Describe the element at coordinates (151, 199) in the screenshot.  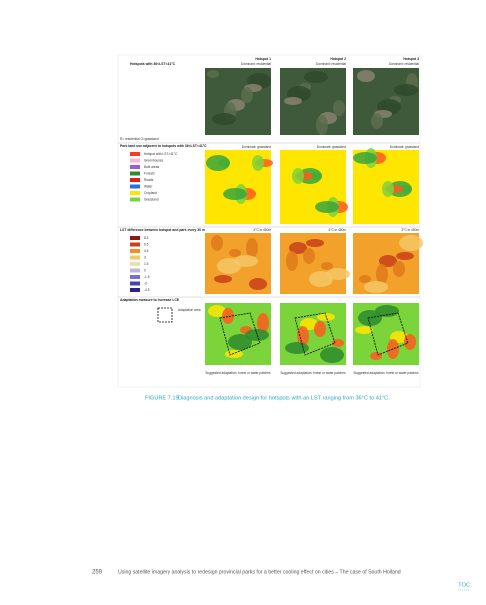
I see `legend-label: Grassland` at that location.